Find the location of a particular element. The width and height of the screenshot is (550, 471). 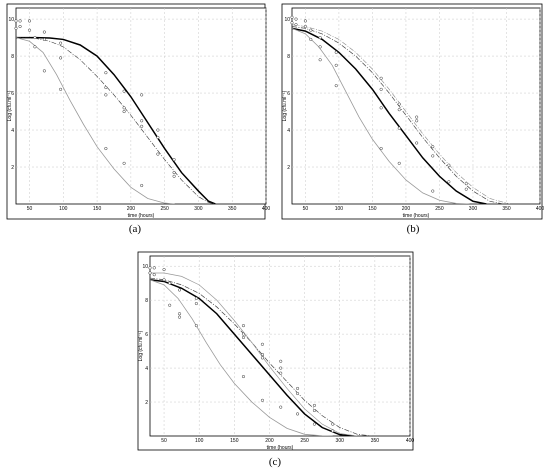

x-tick-label: 300 is located at coordinates (473, 209).